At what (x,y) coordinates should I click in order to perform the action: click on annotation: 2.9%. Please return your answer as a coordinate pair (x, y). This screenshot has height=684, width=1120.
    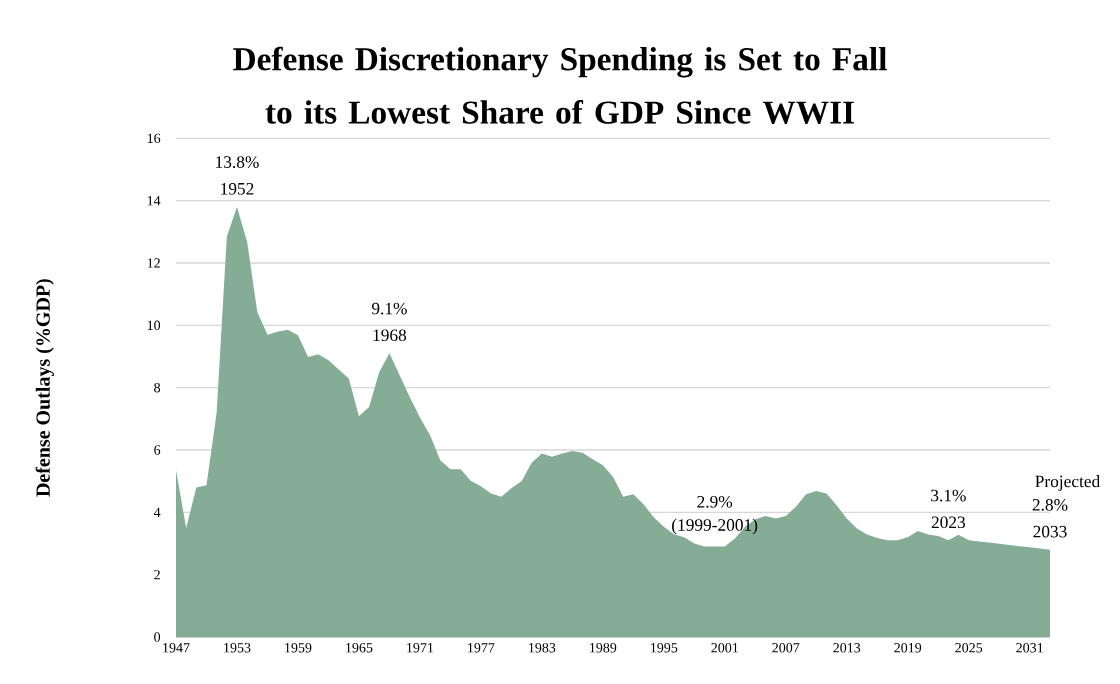
    Looking at the image, I should click on (715, 501).